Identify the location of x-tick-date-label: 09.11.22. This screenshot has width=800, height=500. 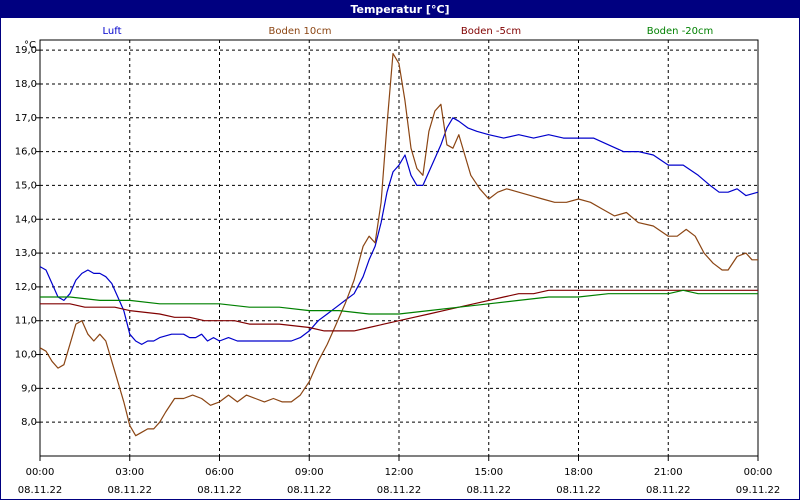
(758, 490).